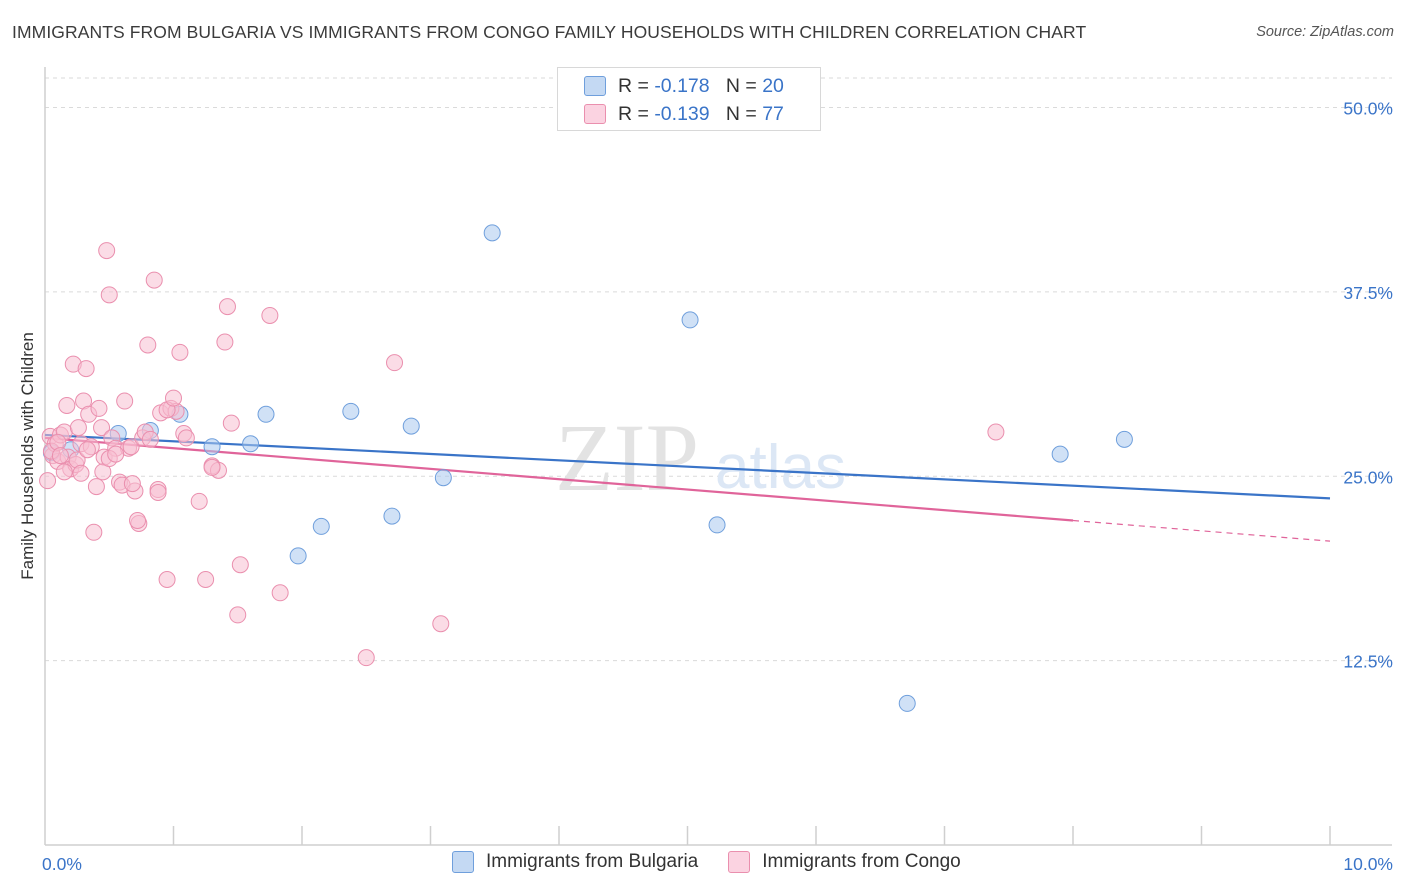 The width and height of the screenshot is (1406, 892). Describe the element at coordinates (1201, 530) in the screenshot. I see `congo-trend-extension` at that location.